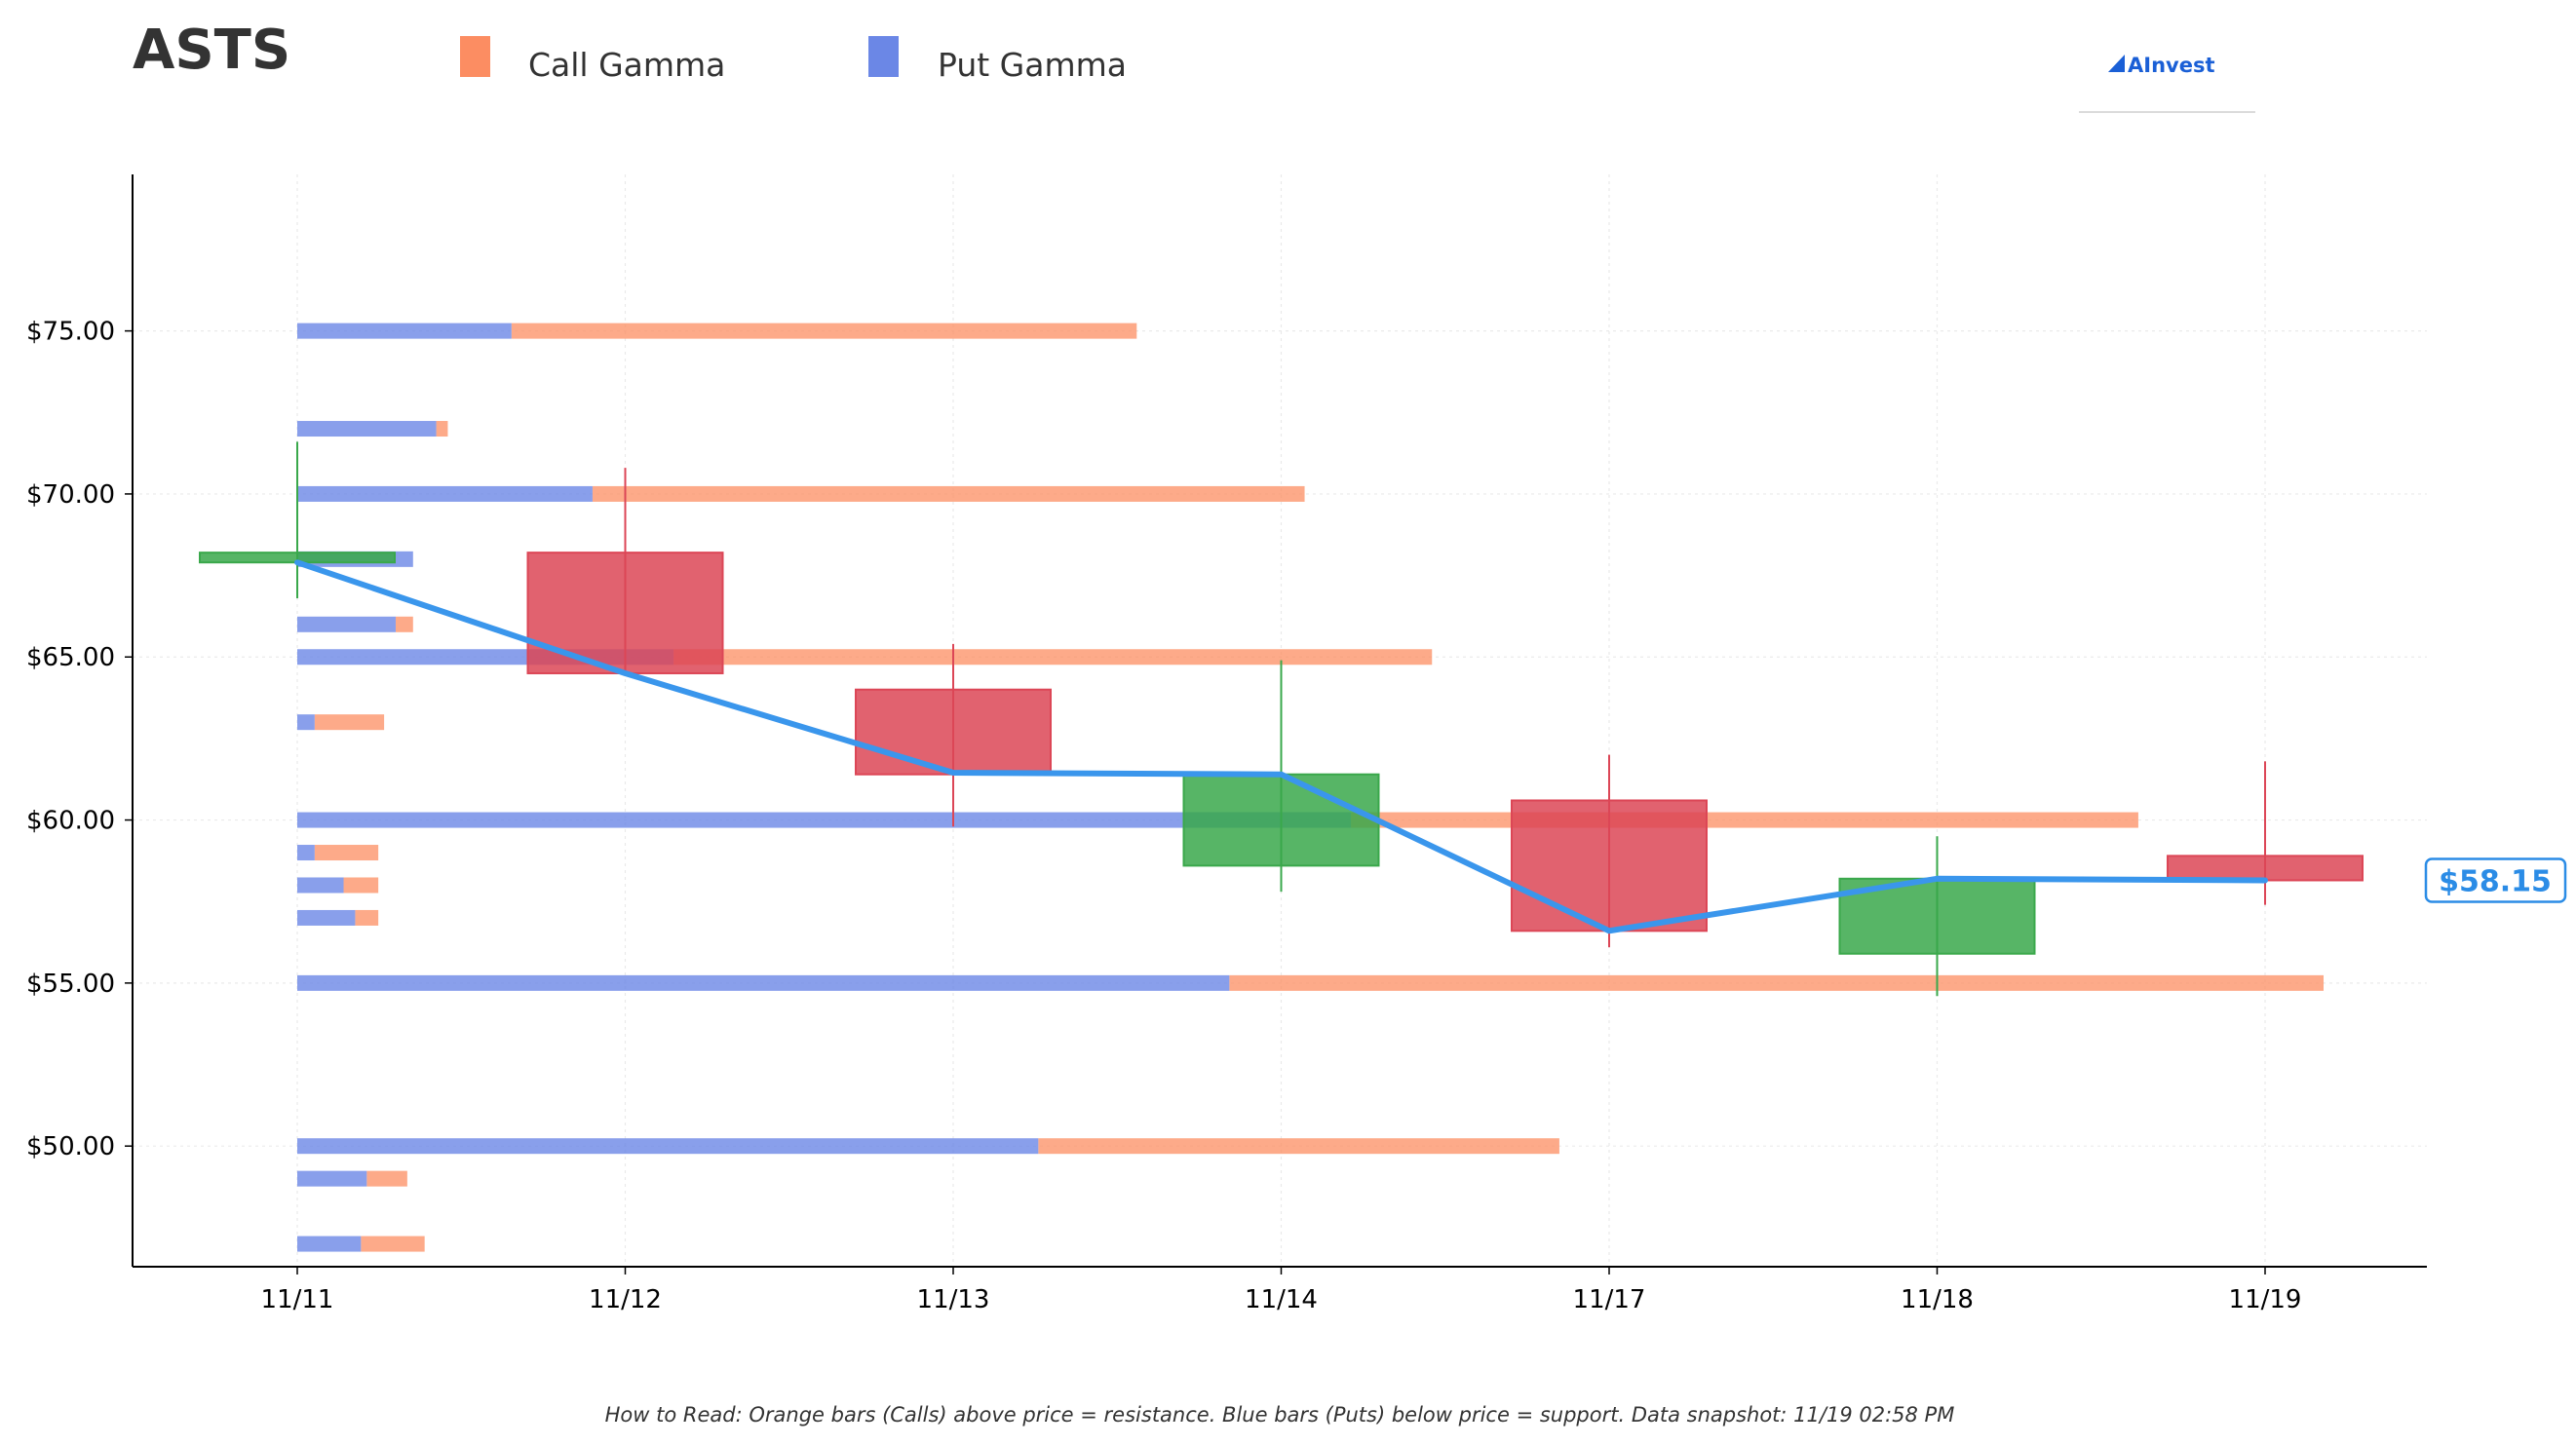  I want to click on y-tick-label: $75.00, so click(70, 332).